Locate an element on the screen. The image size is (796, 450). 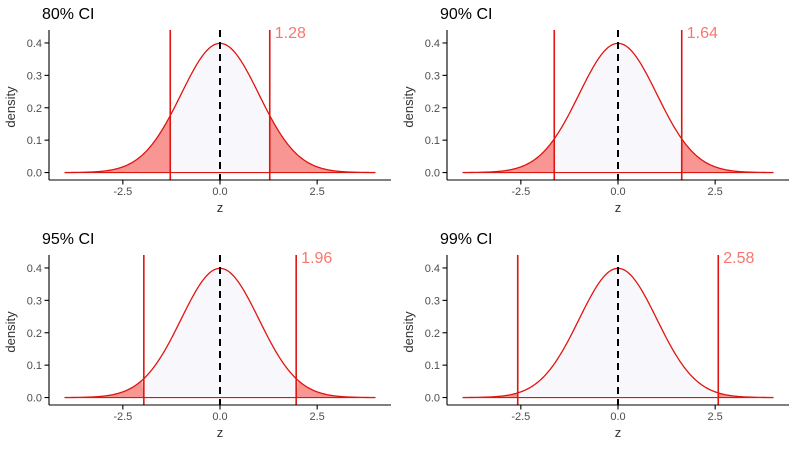
critical-value-label: 2.58 is located at coordinates (738, 258).